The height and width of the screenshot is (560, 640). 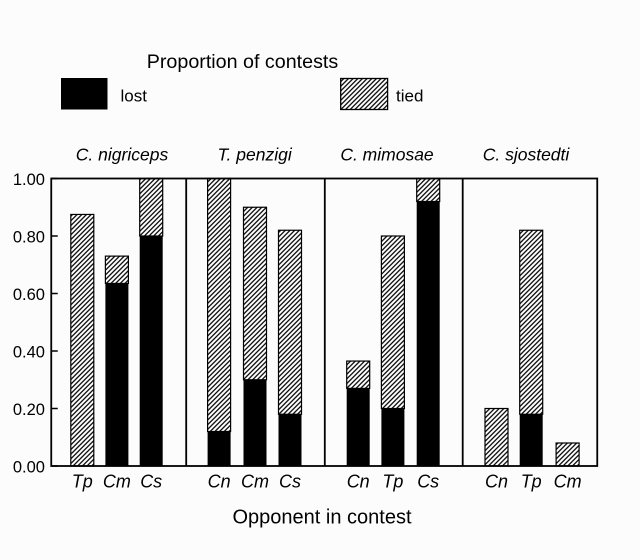 What do you see at coordinates (29, 468) in the screenshot?
I see `svg-text: 0.00` at bounding box center [29, 468].